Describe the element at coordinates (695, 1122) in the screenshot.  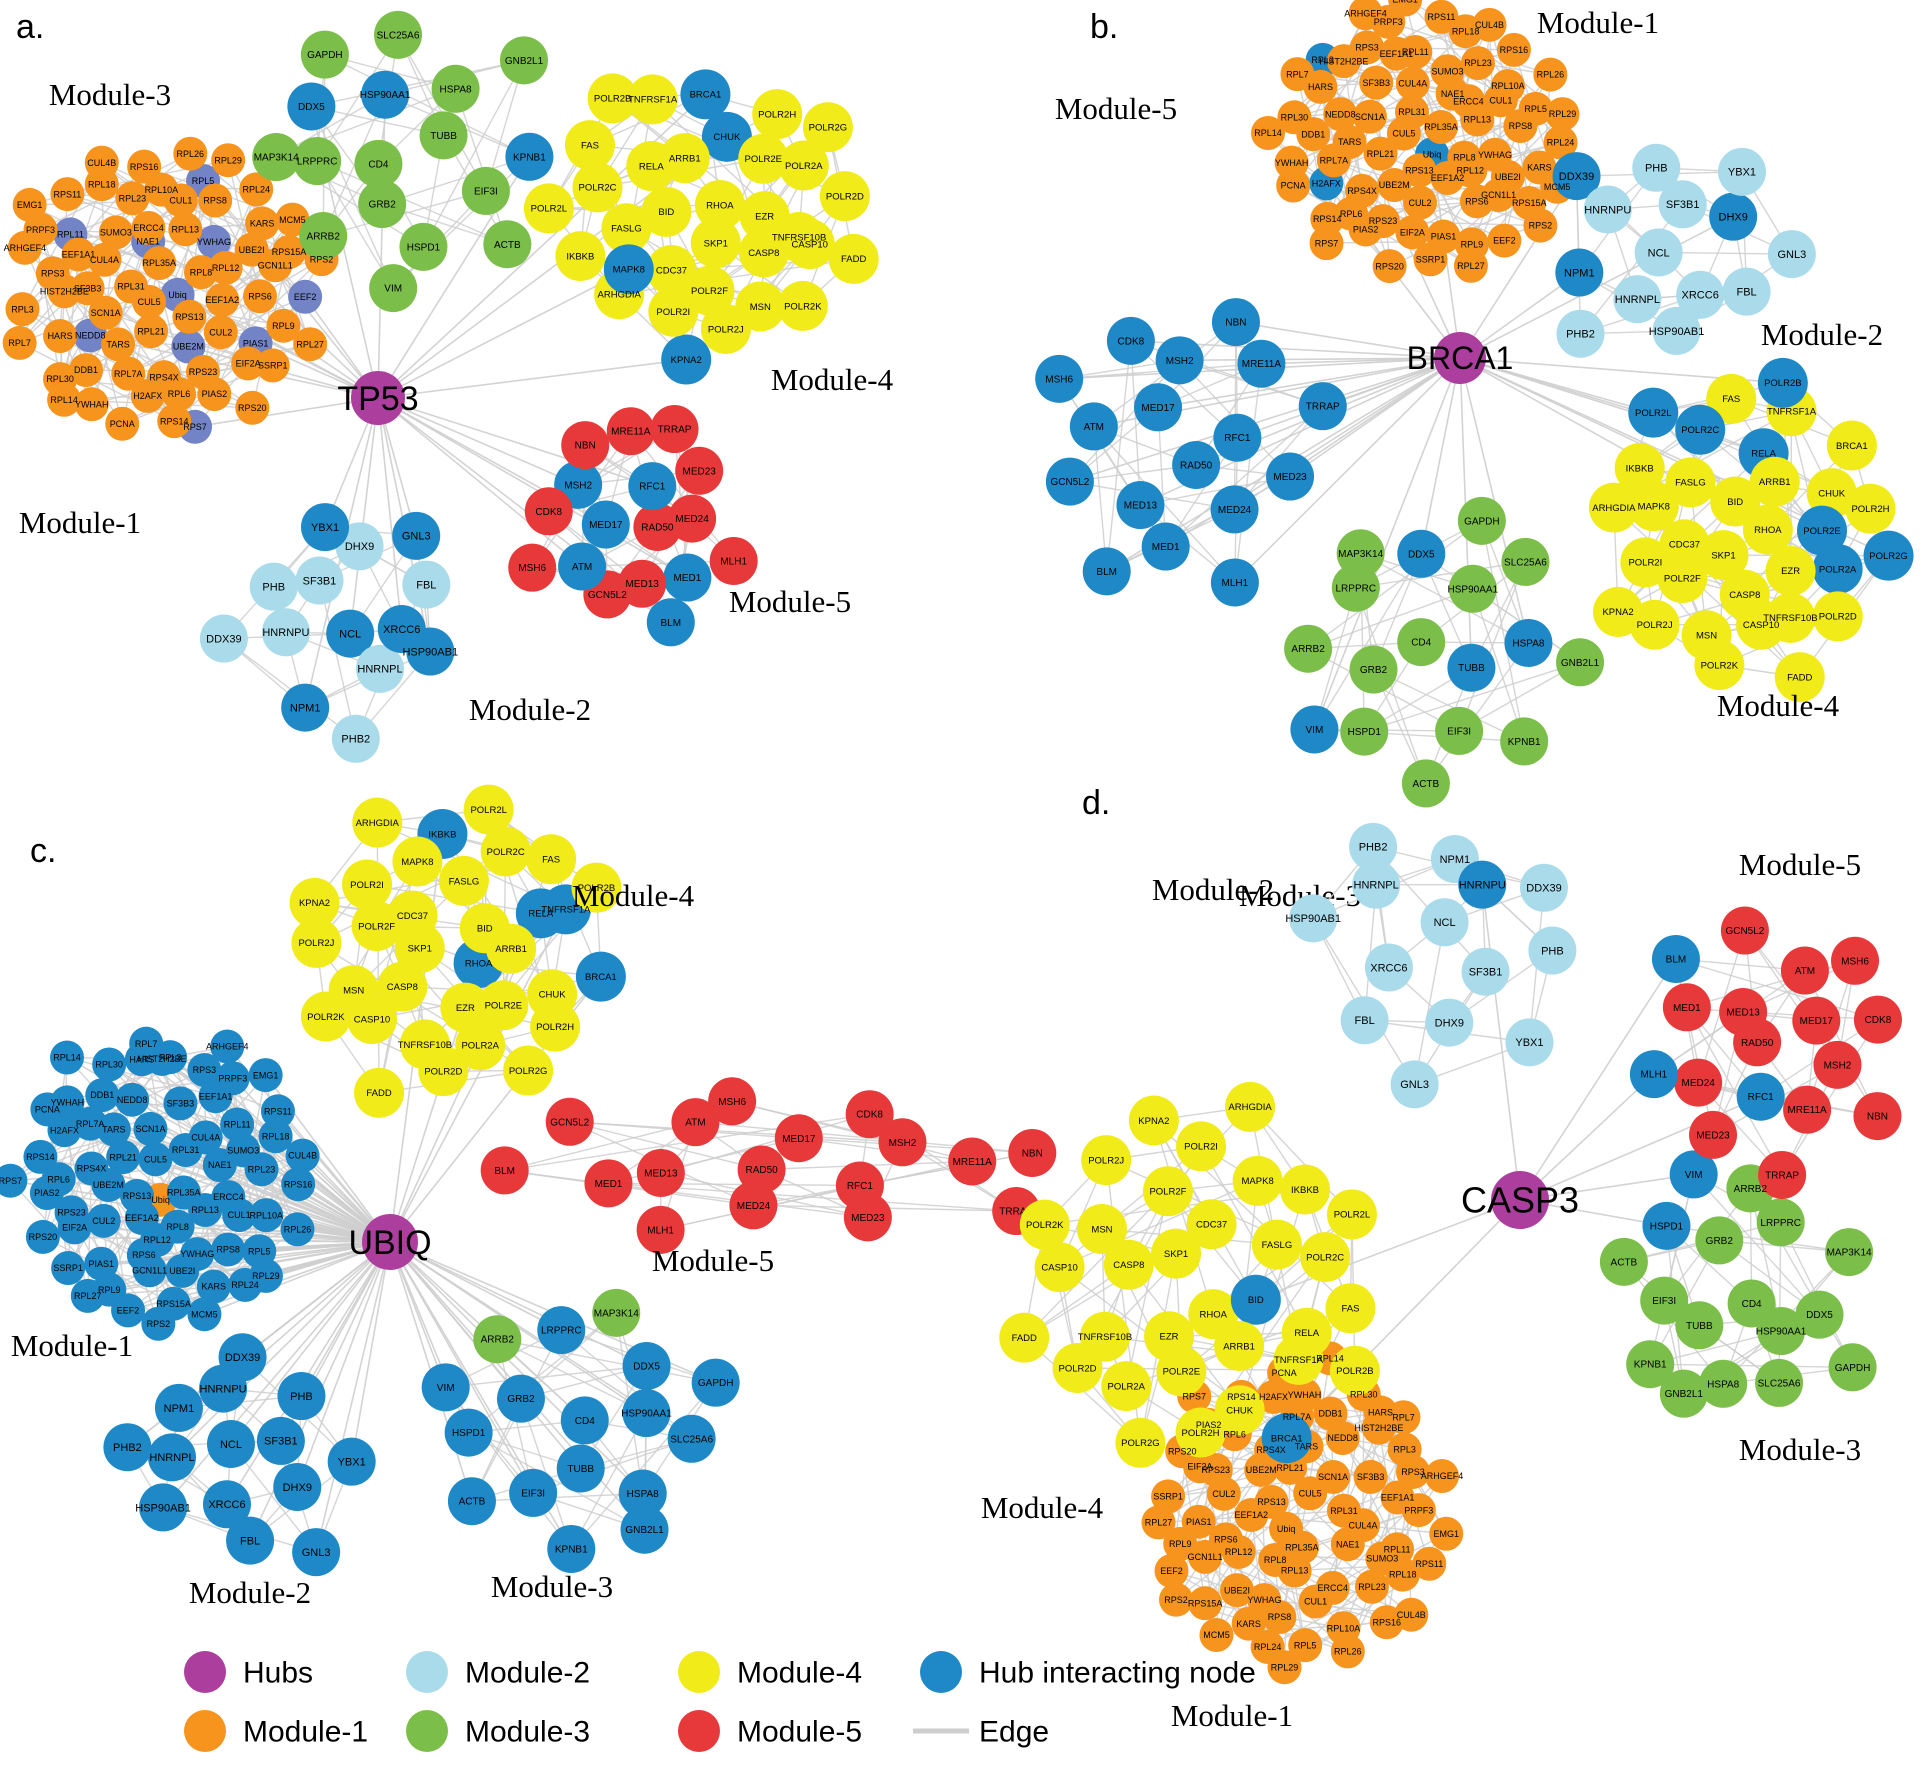
I see `node-ATM` at that location.